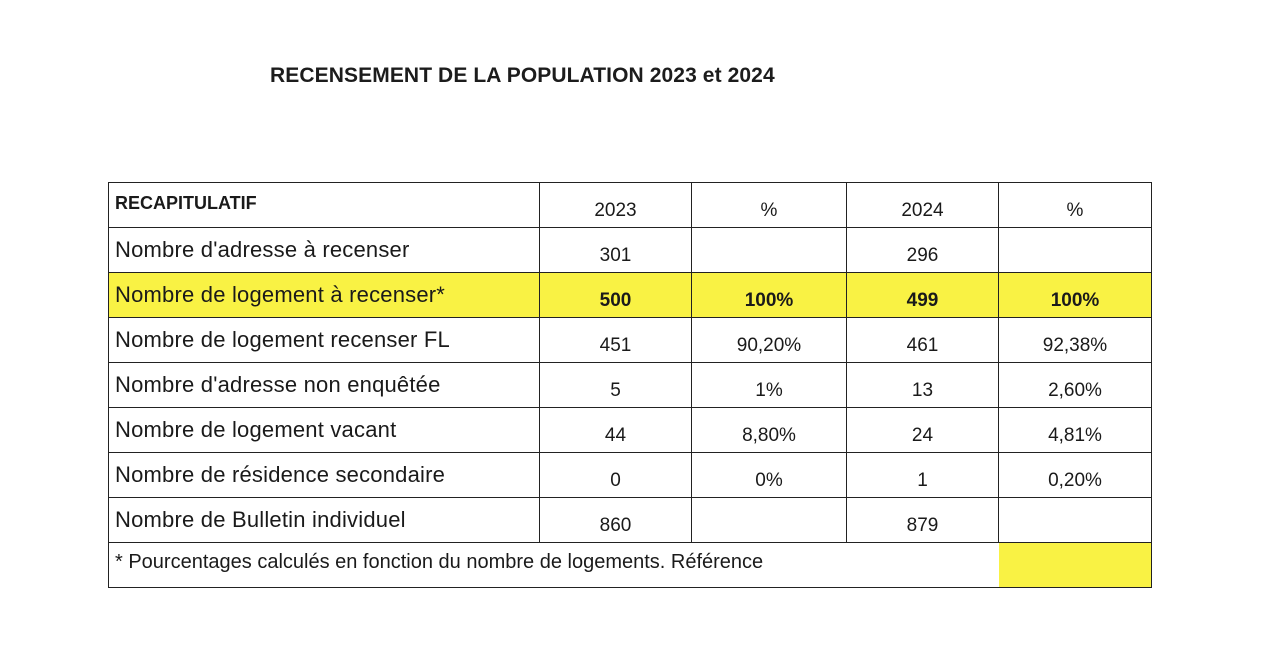 The image size is (1269, 669). Describe the element at coordinates (615, 430) in the screenshot. I see `cell-2023: 44` at that location.